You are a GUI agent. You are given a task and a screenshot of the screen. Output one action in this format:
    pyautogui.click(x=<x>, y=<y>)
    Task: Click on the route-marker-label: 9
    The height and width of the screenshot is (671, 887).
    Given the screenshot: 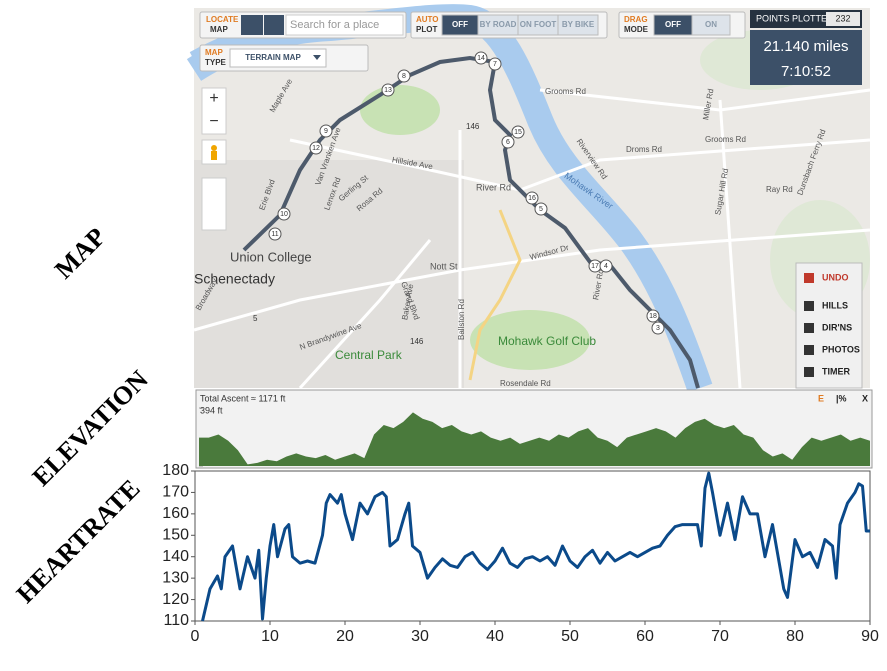 What is the action you would take?
    pyautogui.click(x=326, y=131)
    